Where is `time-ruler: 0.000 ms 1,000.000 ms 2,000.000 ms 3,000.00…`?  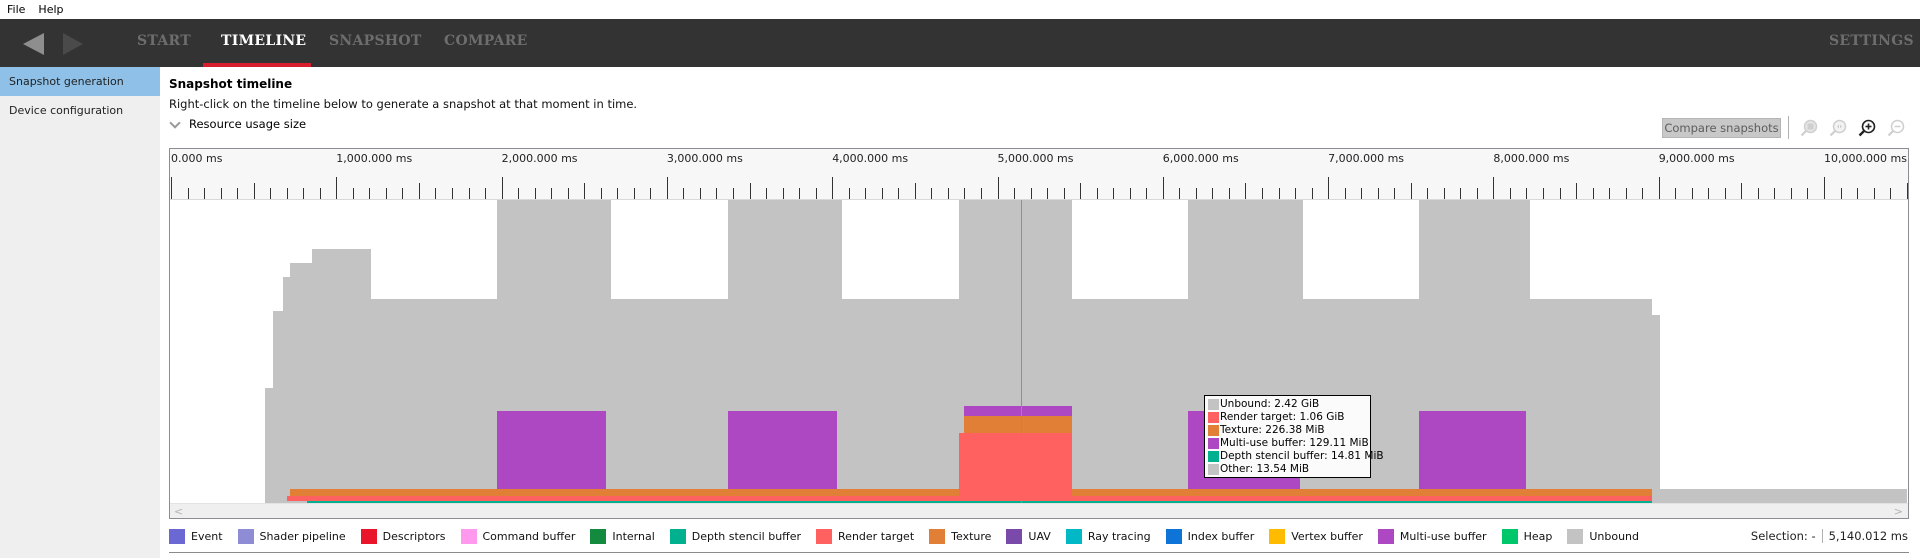 time-ruler: 0.000 ms 1,000.000 ms 2,000.000 ms 3,000.00… is located at coordinates (1039, 174).